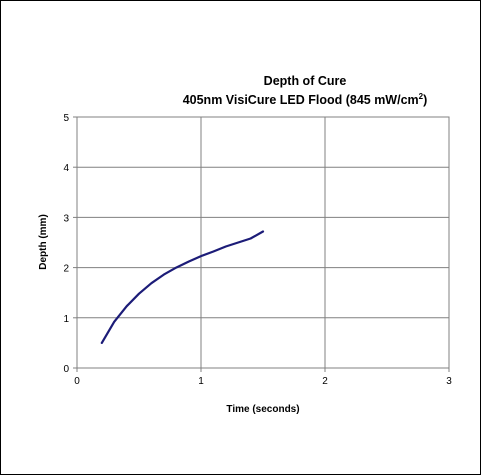 Image resolution: width=481 pixels, height=475 pixels. What do you see at coordinates (325, 381) in the screenshot?
I see `x-tick-label: 2` at bounding box center [325, 381].